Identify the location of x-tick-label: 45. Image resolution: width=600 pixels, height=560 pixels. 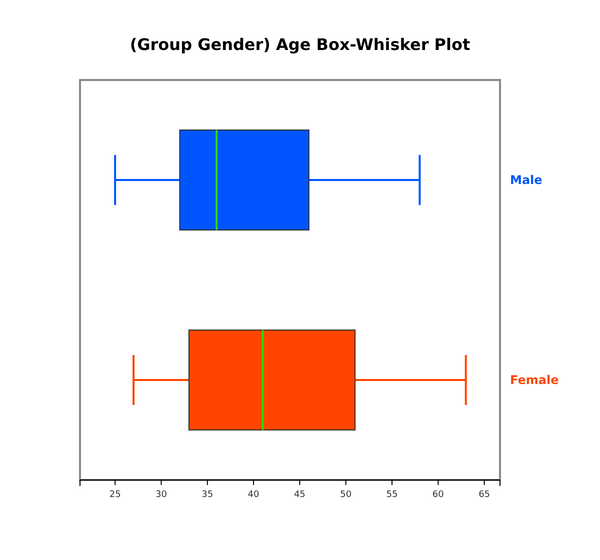
(300, 495).